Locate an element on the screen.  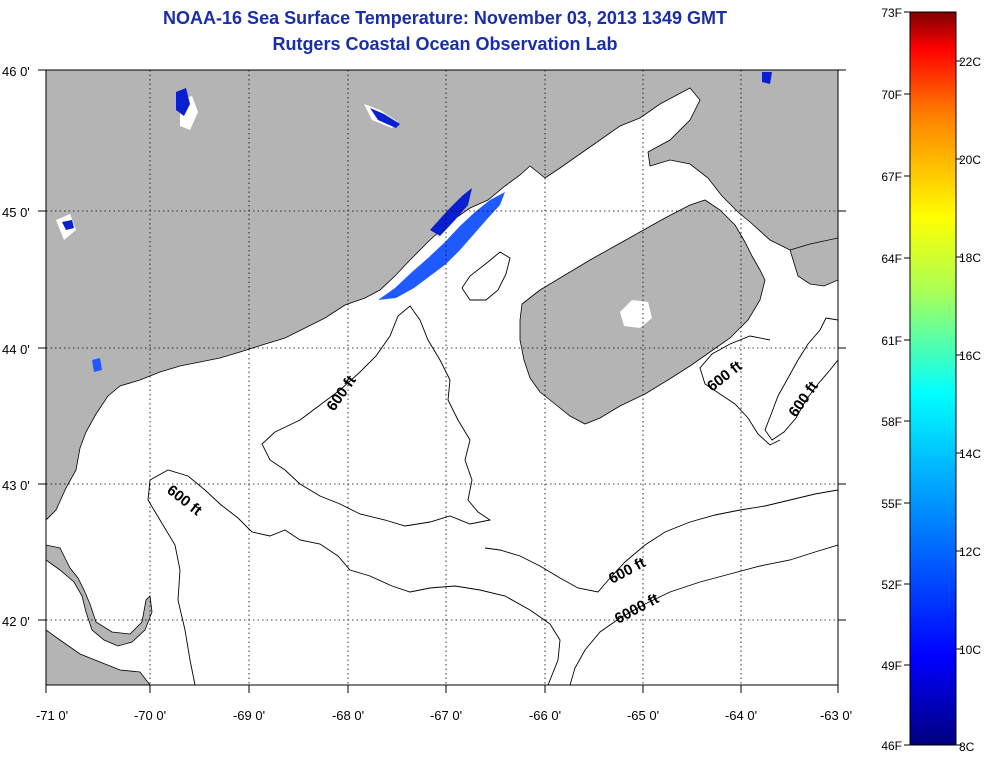
lon-tick-label: -68 0' is located at coordinates (348, 715).